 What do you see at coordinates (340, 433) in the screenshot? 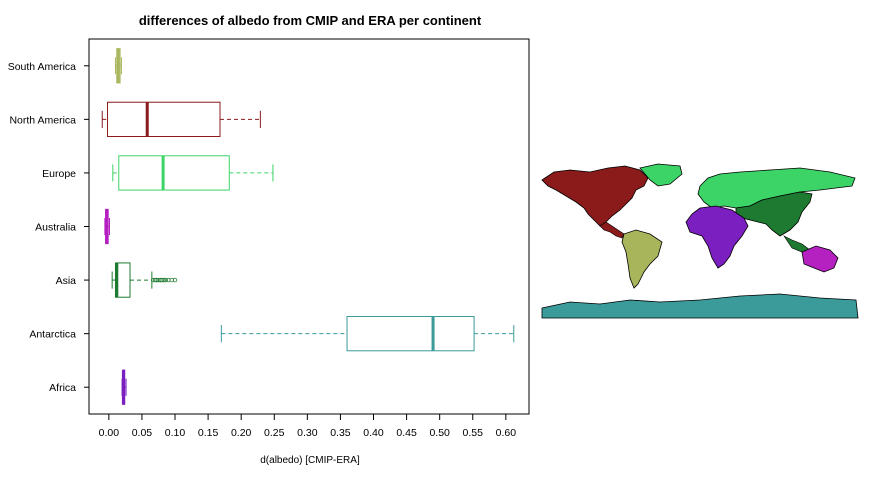
I see `x-tick-label: 0.35` at bounding box center [340, 433].